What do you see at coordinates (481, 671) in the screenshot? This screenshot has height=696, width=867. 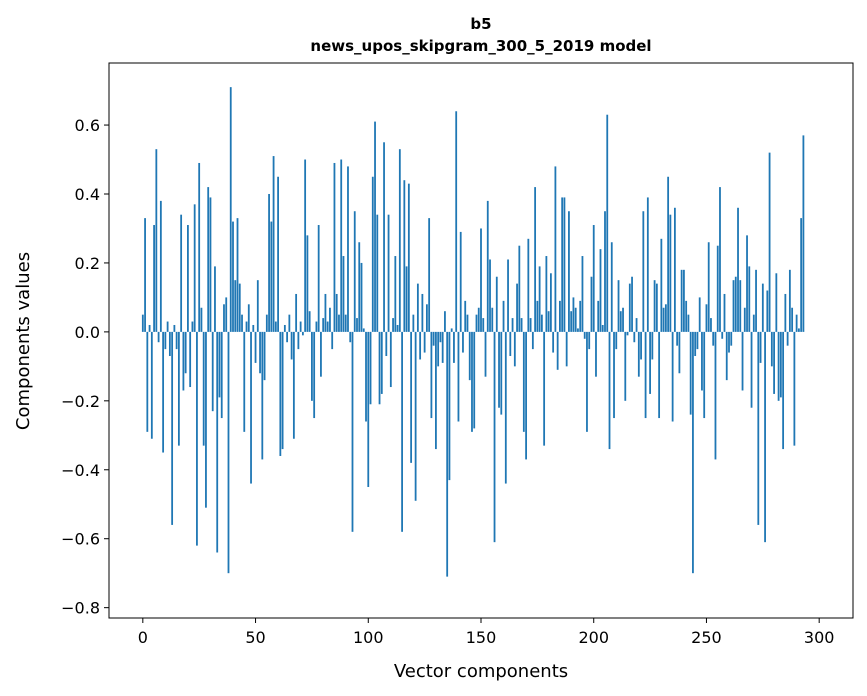 I see `x-axis-label: Vector components` at bounding box center [481, 671].